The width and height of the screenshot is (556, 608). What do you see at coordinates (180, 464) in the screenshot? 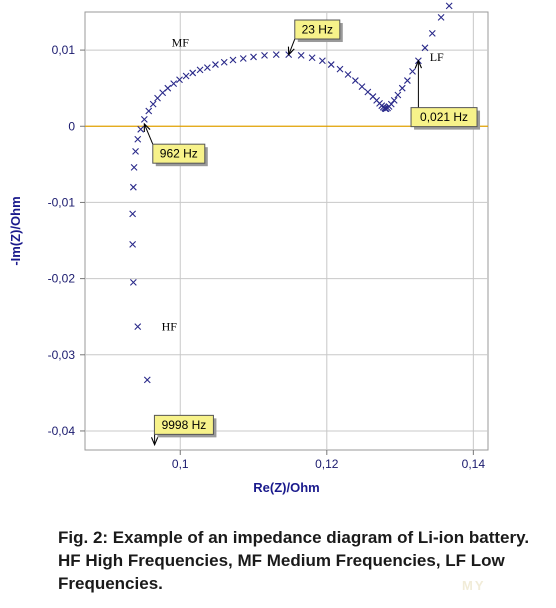
I see `x-tick-label: 0,1` at bounding box center [180, 464].